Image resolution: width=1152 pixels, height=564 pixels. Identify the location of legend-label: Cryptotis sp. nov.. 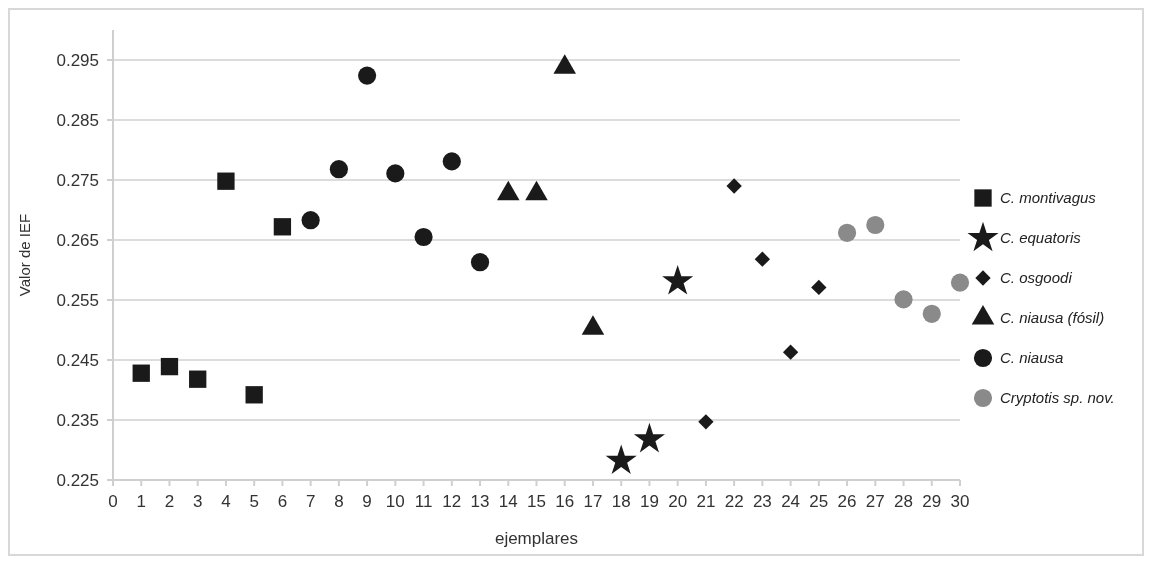
(1057, 398).